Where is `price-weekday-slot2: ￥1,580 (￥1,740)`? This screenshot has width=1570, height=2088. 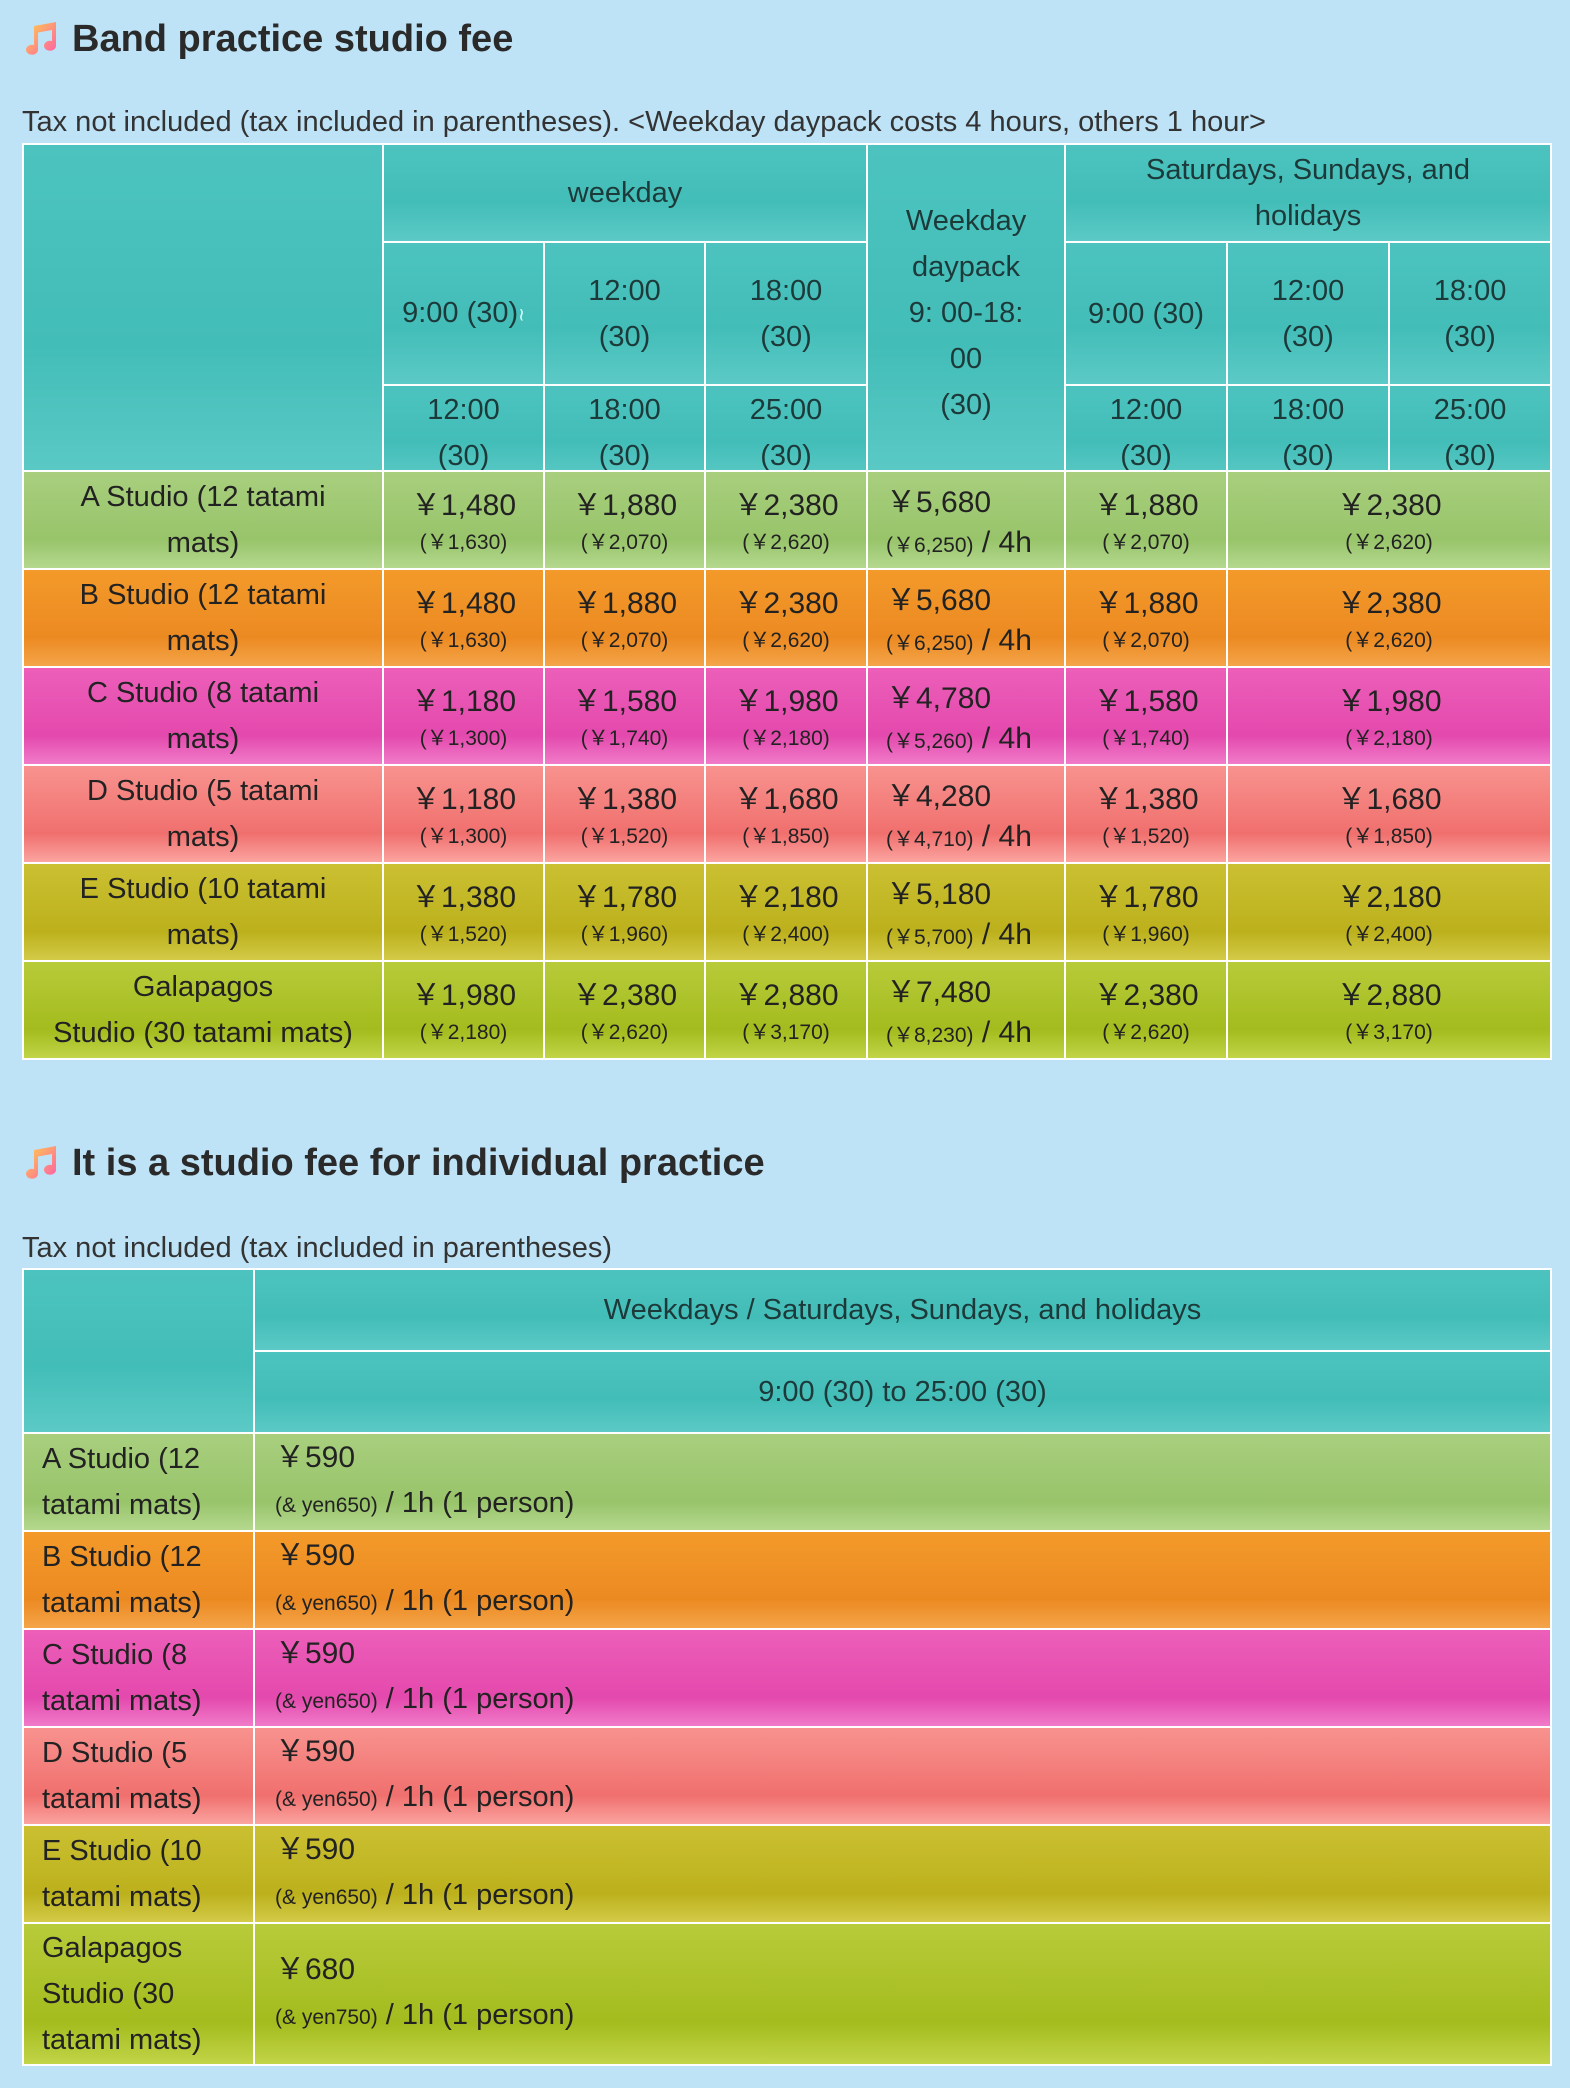 price-weekday-slot2: ￥1,580 (￥1,740) is located at coordinates (624, 716).